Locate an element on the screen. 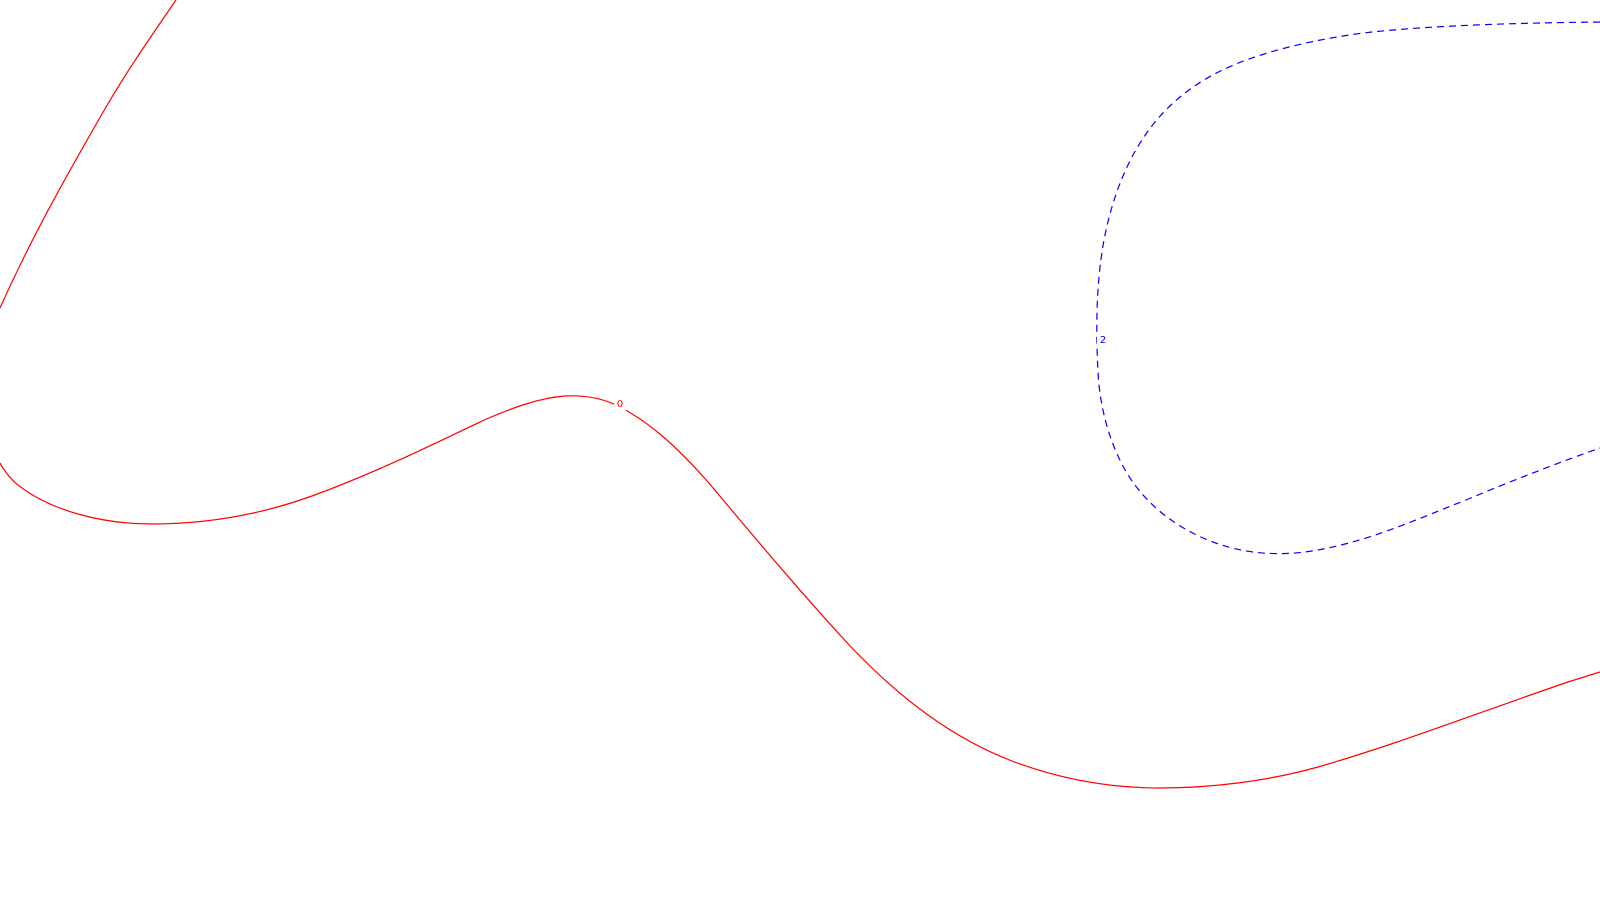 This screenshot has width=1600, height=900. contour-label-0-background is located at coordinates (620, 404).